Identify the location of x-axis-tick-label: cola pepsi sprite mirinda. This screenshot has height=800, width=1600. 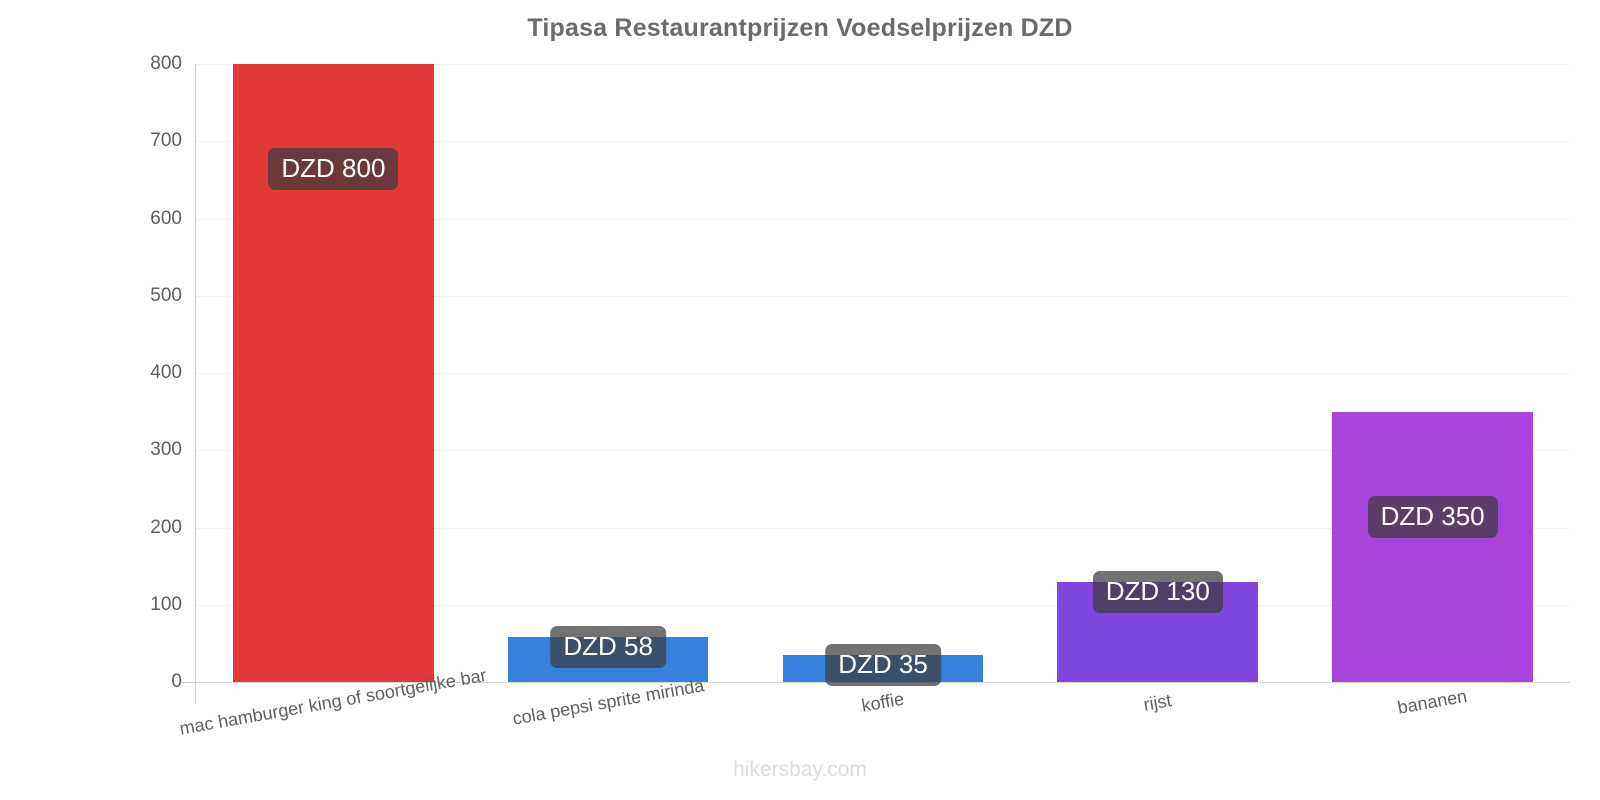
(608, 702).